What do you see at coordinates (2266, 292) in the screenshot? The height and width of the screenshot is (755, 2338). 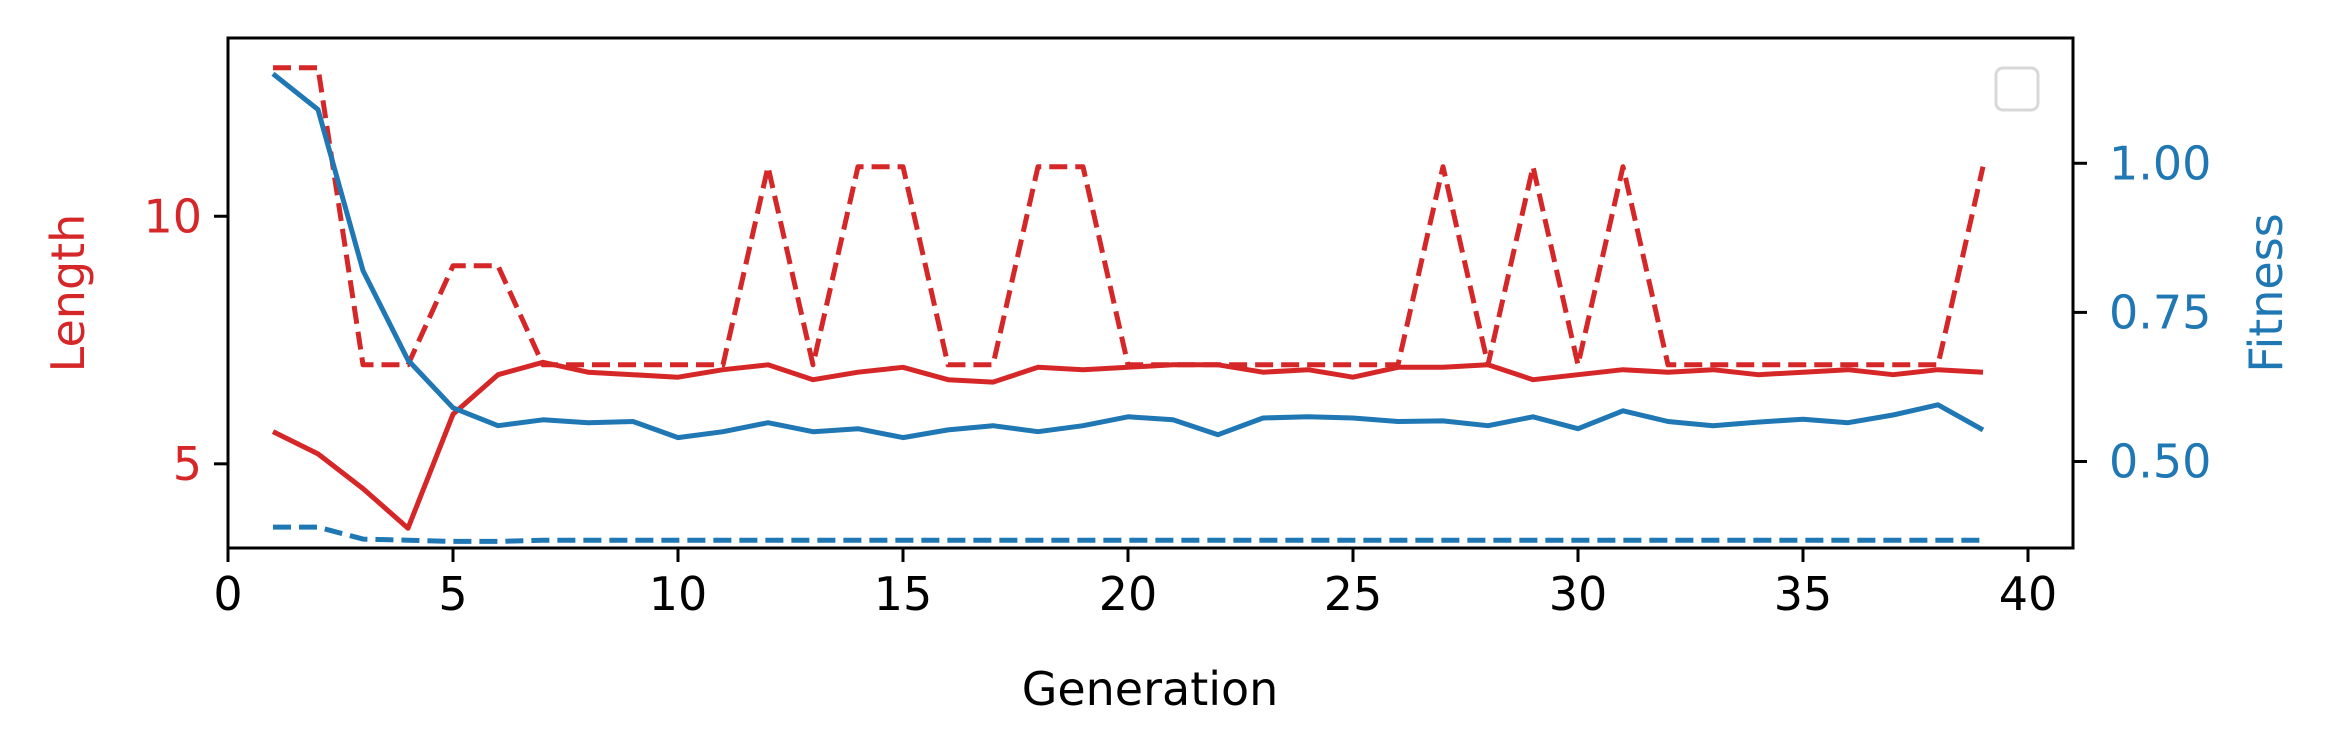 I see `y-axis-right-title: Fitness` at bounding box center [2266, 292].